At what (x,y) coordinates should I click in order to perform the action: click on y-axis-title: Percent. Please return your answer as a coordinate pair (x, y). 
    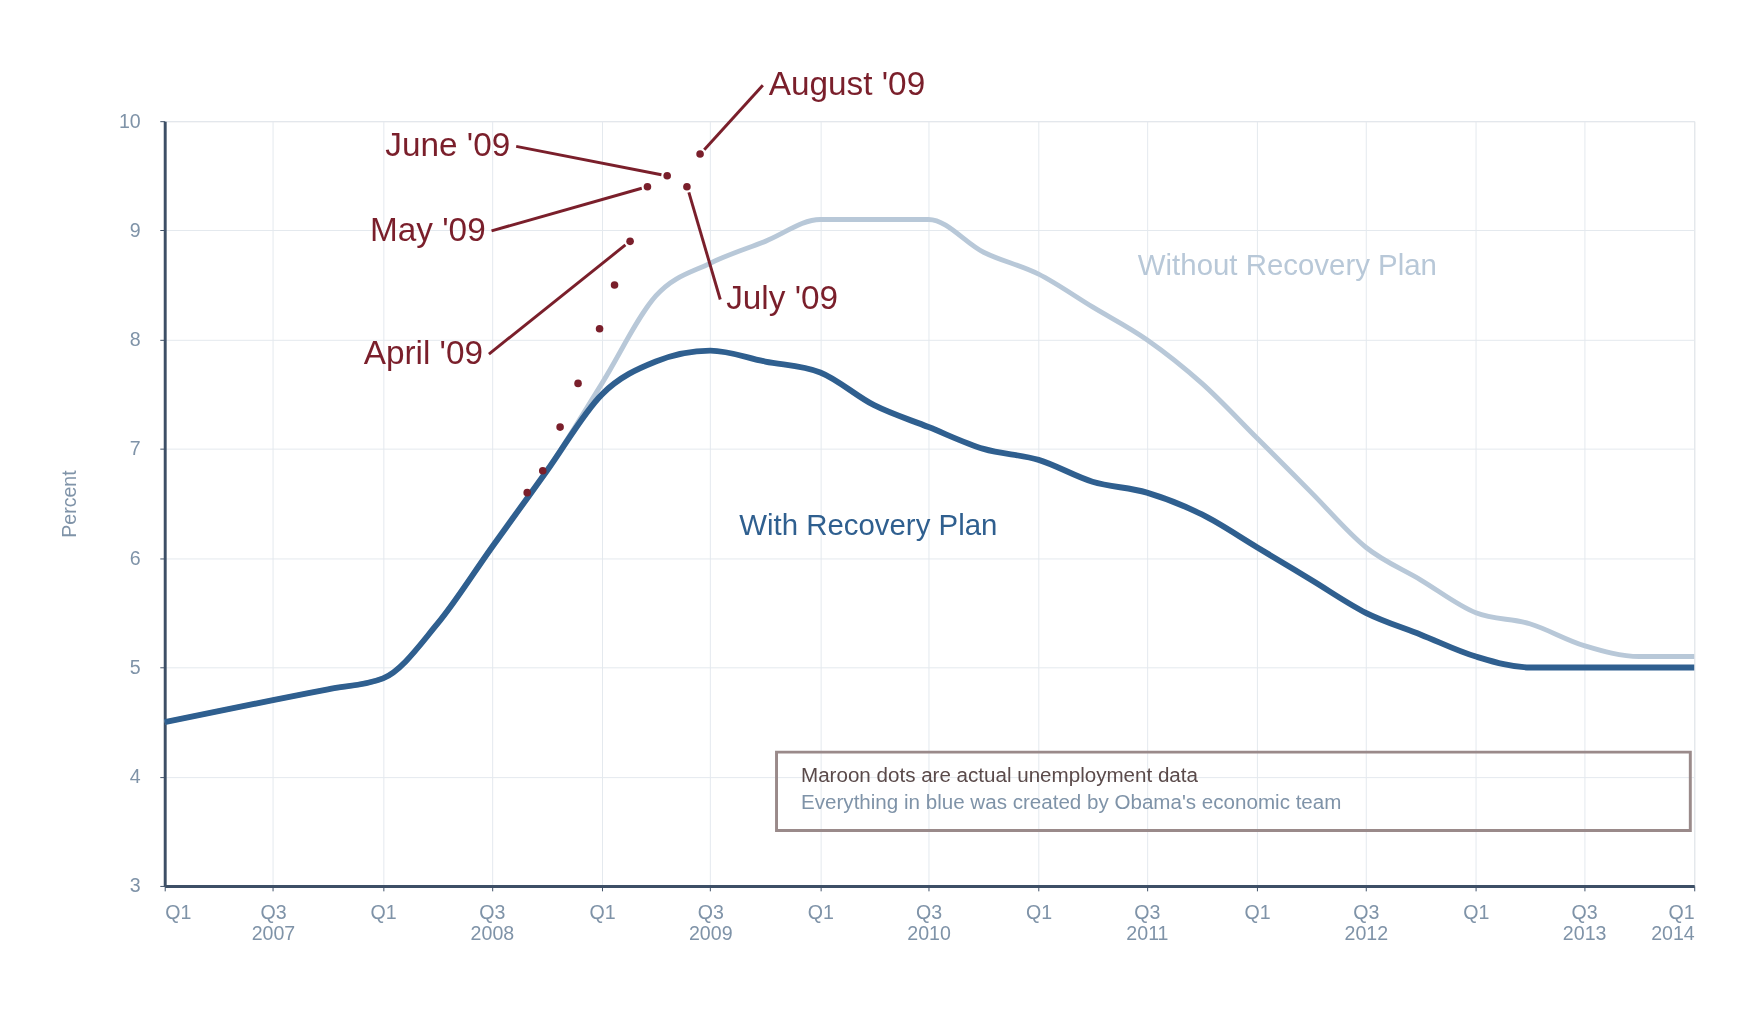
    Looking at the image, I should click on (68, 503).